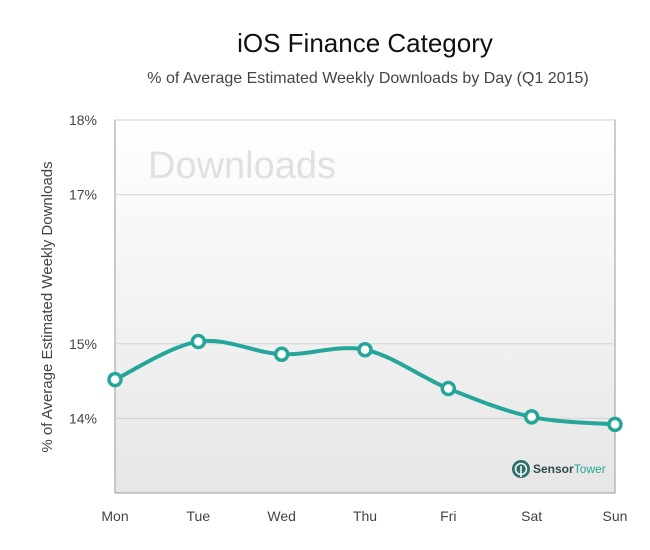 This screenshot has width=650, height=550. I want to click on sensor-tower-logo-icon, so click(521, 469).